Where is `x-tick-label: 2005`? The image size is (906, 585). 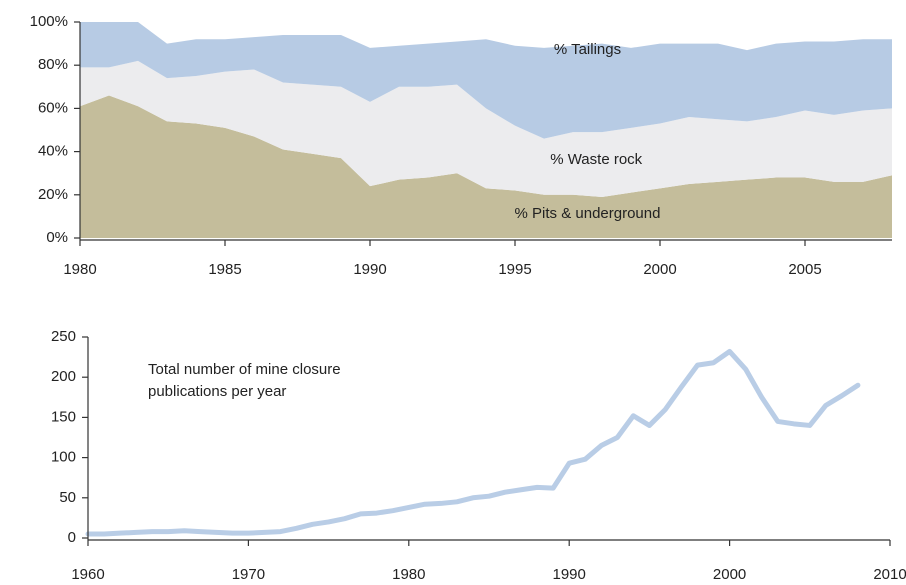
x-tick-label: 2005 is located at coordinates (804, 269).